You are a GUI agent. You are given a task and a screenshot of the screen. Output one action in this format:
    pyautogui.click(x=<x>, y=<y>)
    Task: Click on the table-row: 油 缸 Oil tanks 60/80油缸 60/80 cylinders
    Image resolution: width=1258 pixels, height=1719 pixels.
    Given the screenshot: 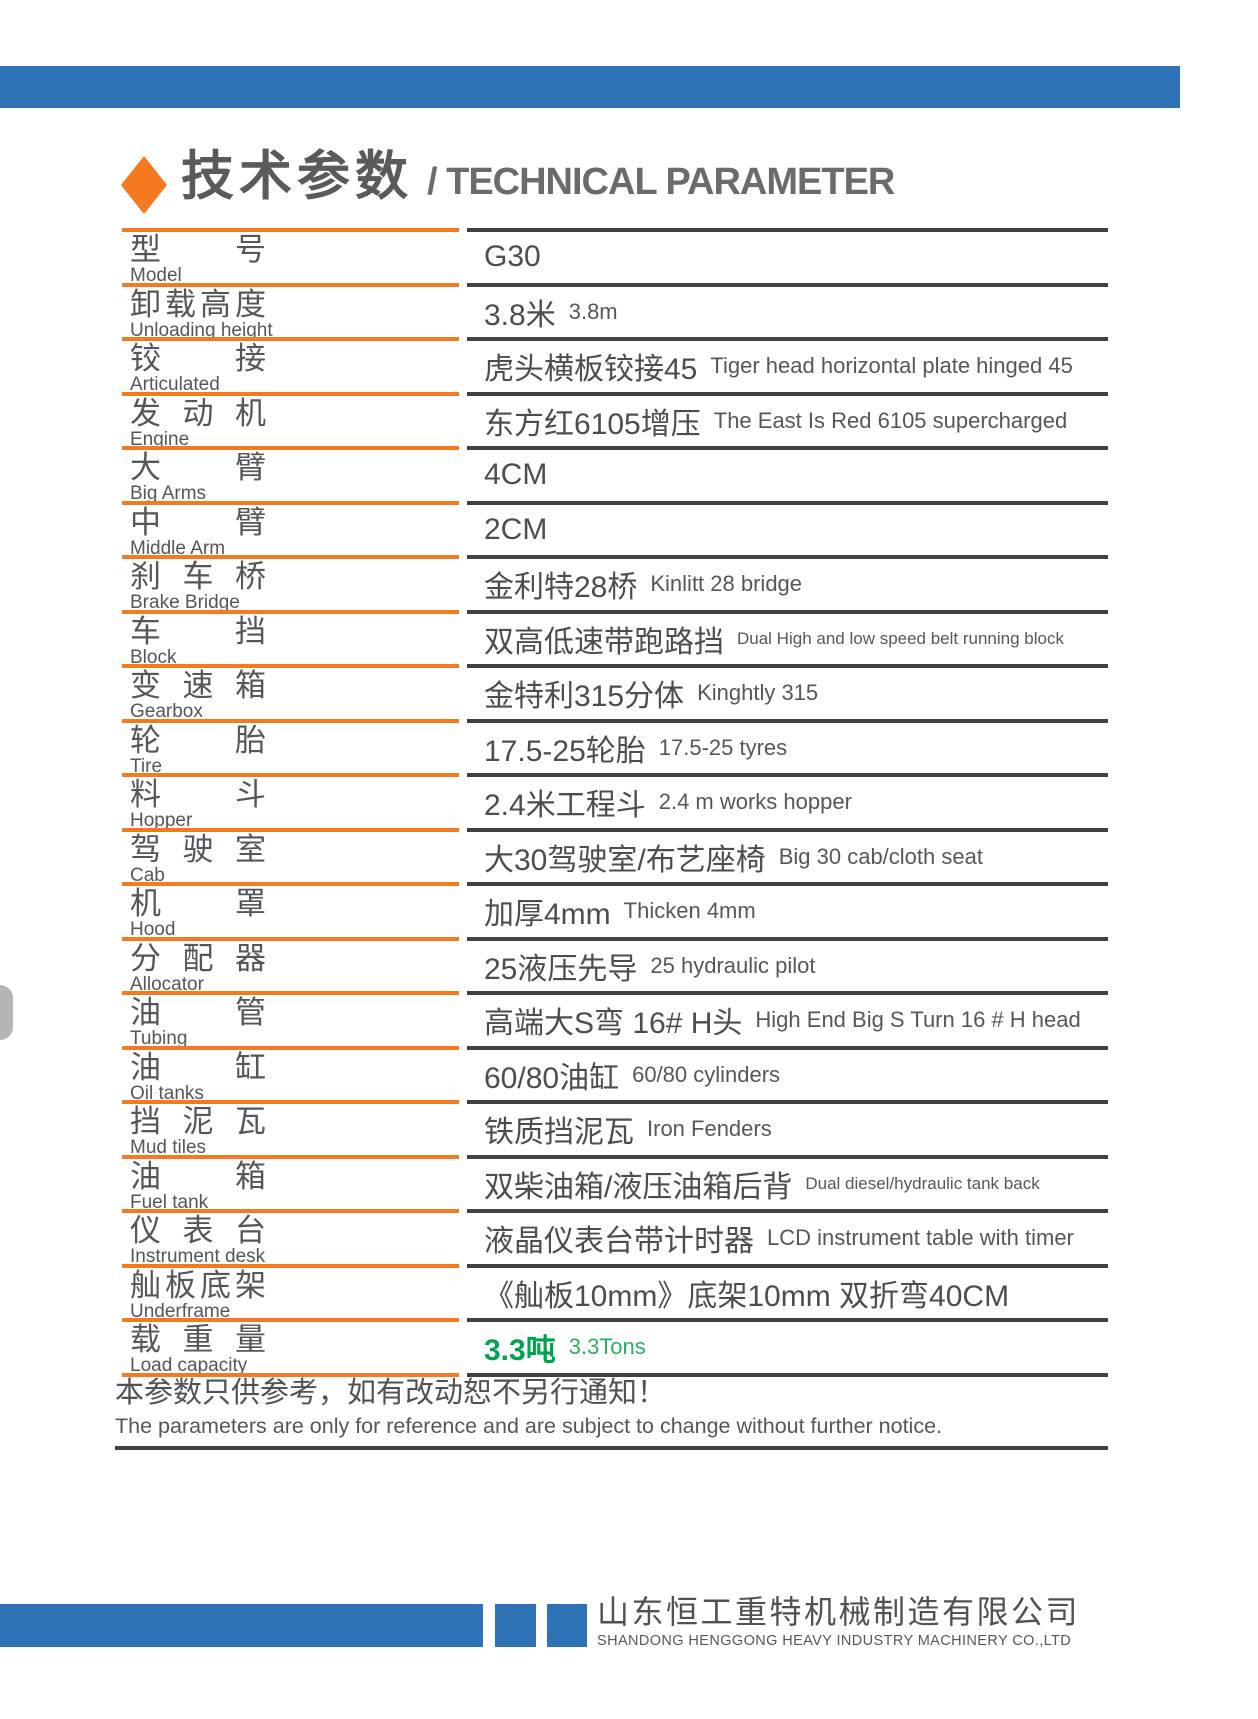 What is the action you would take?
    pyautogui.click(x=615, y=1074)
    